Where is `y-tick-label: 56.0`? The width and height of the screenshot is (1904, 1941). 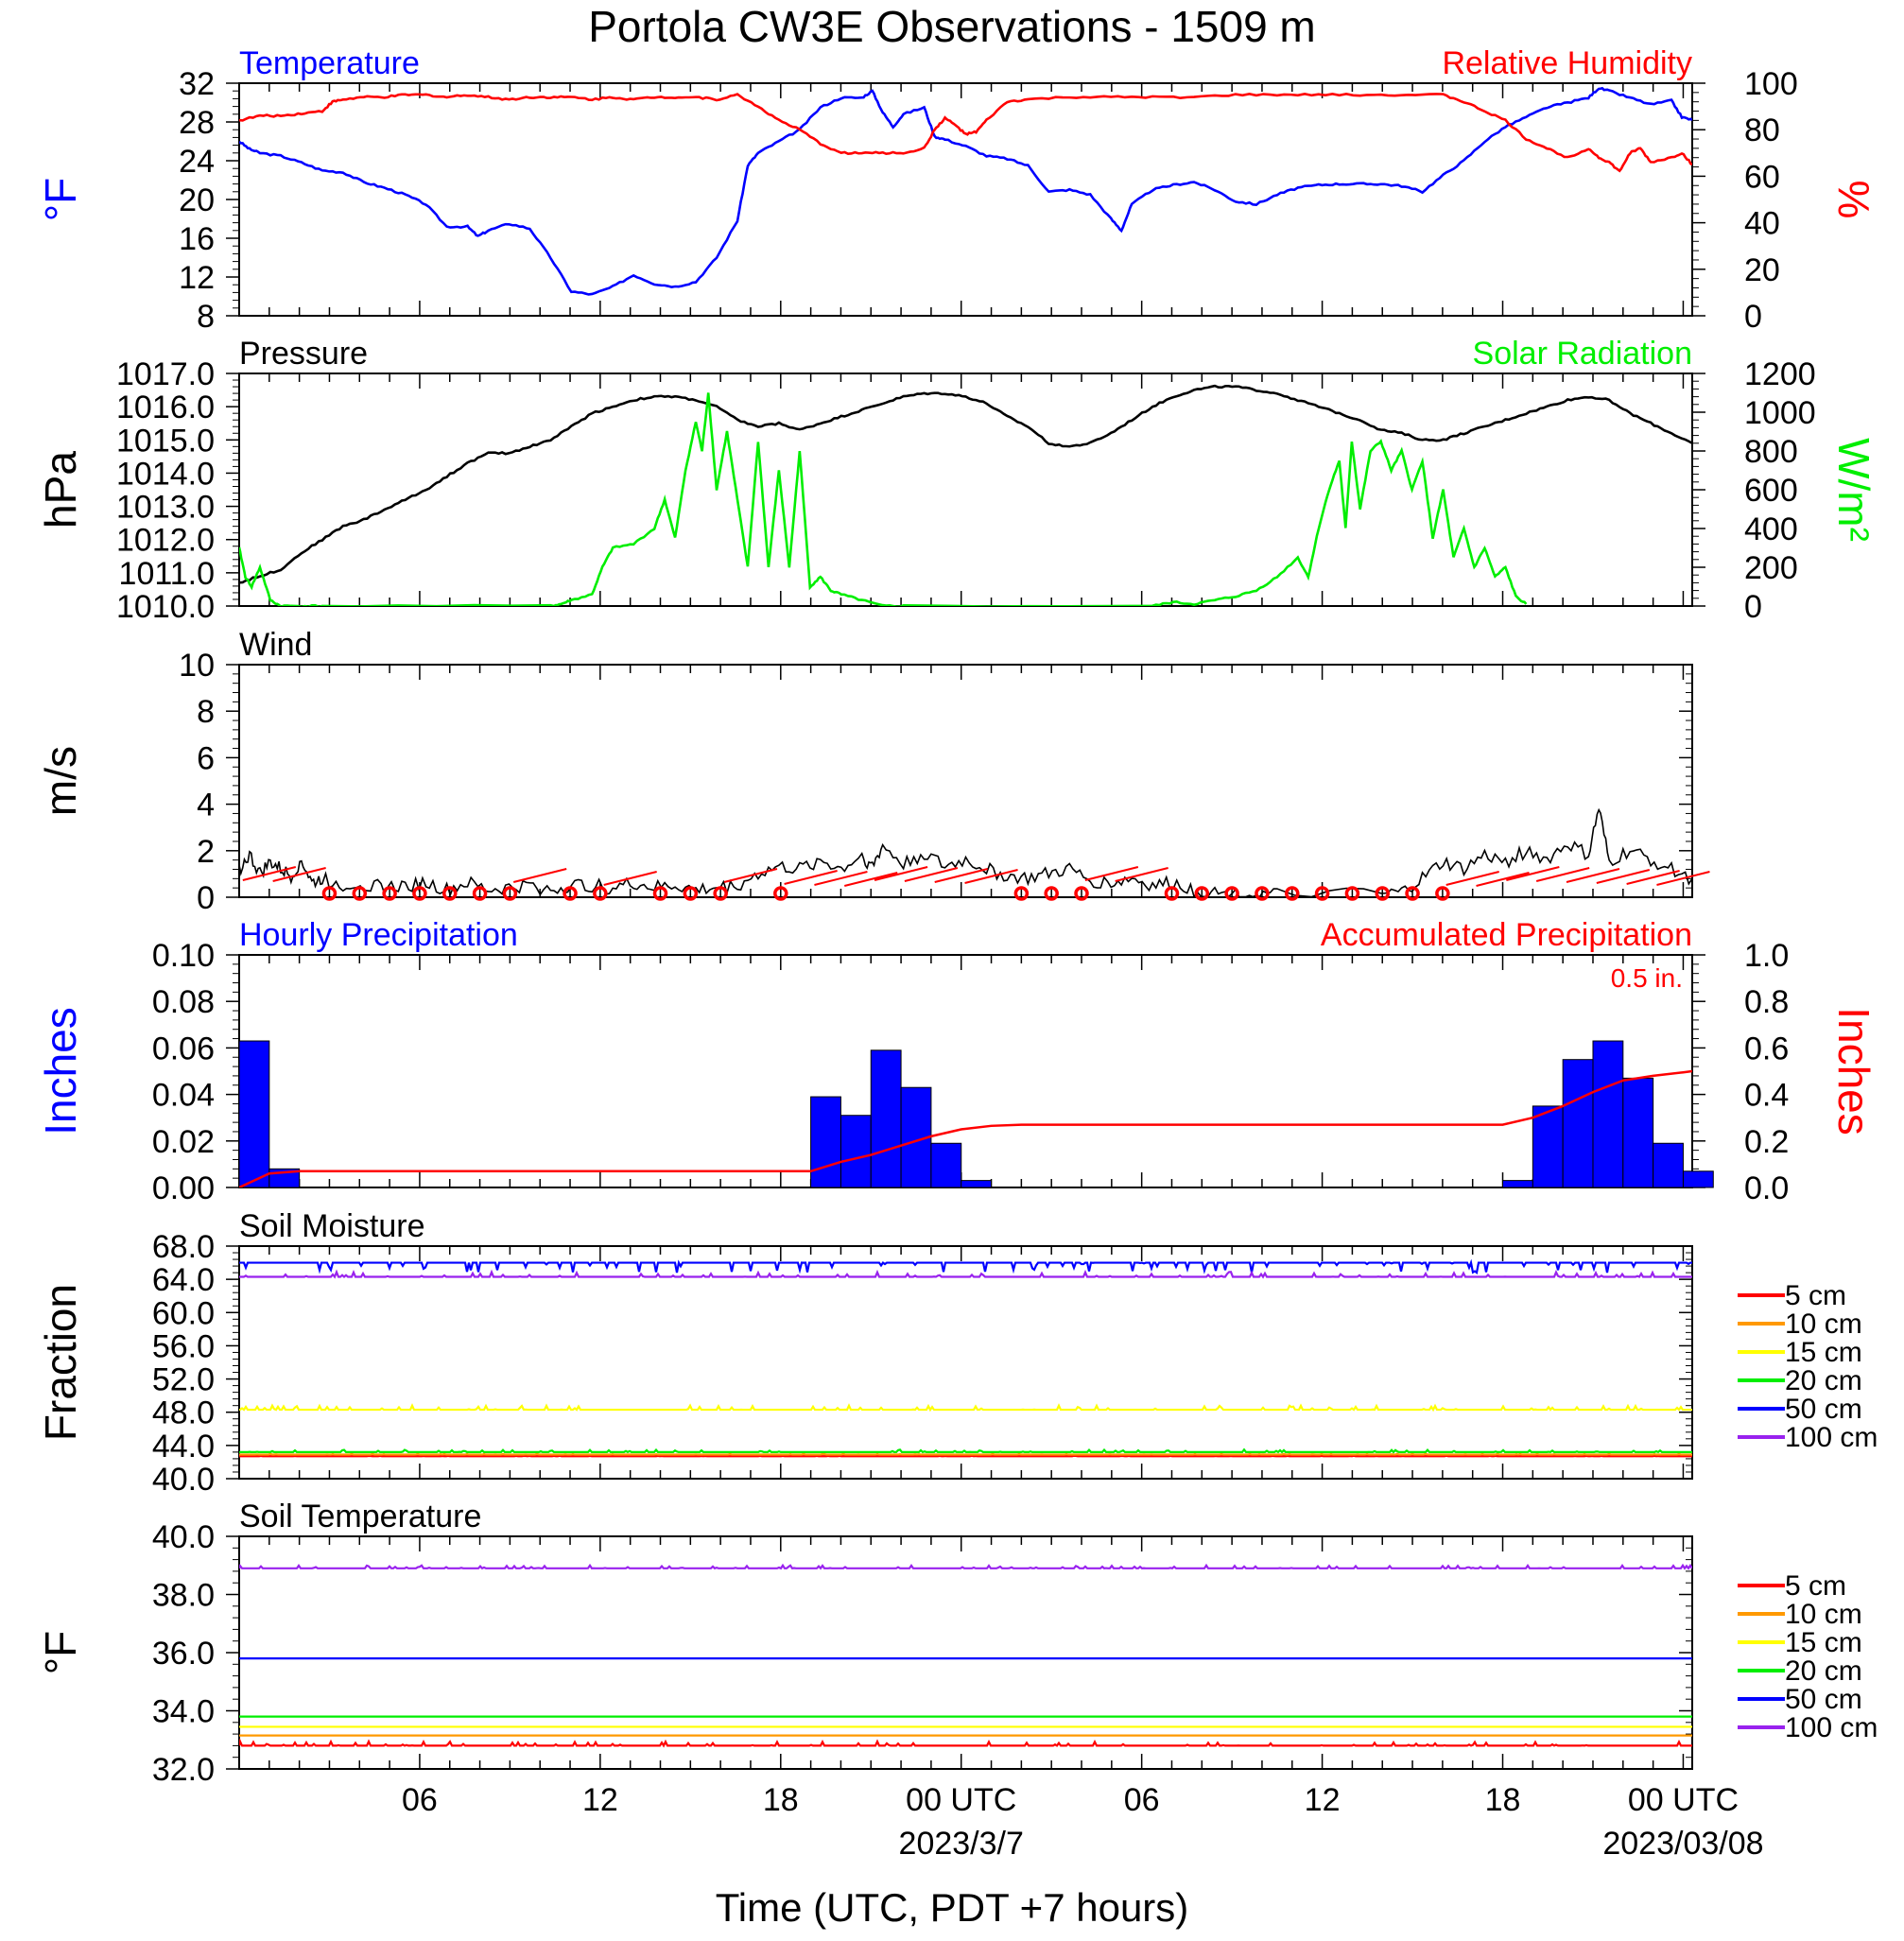 y-tick-label: 56.0 is located at coordinates (183, 1346).